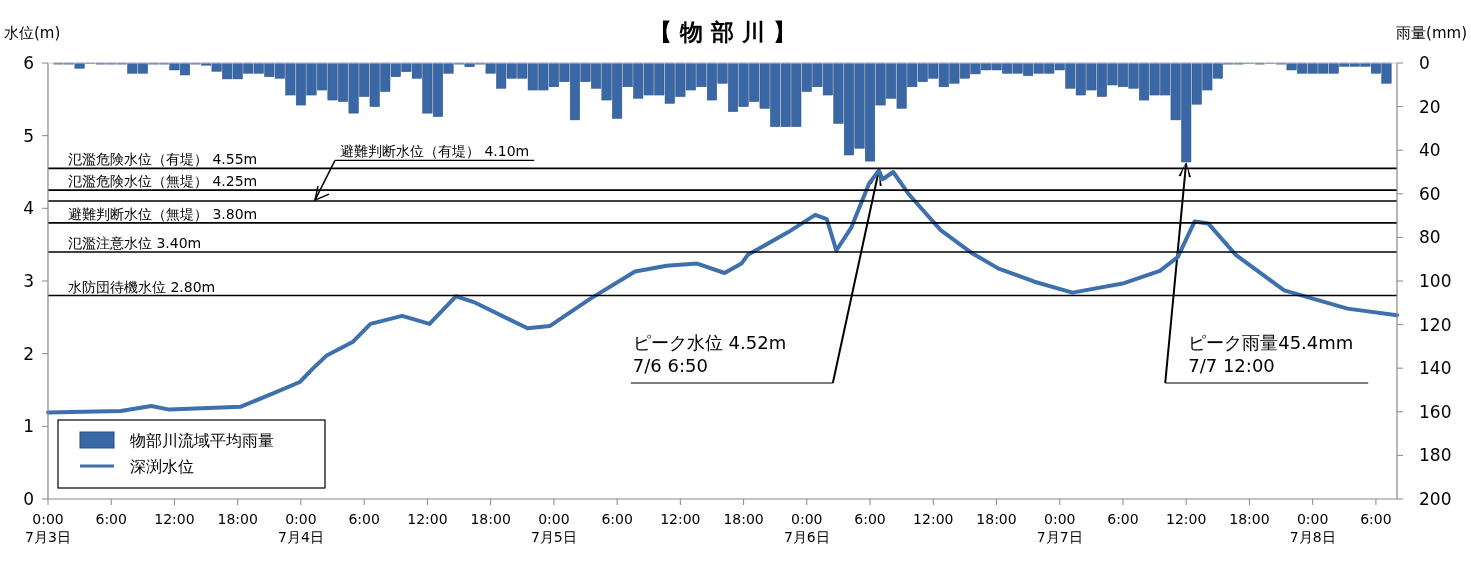 The image size is (1471, 572). Describe the element at coordinates (135, 242) in the screenshot. I see `ref-line-label: 氾濫注意水位 3.40m` at that location.